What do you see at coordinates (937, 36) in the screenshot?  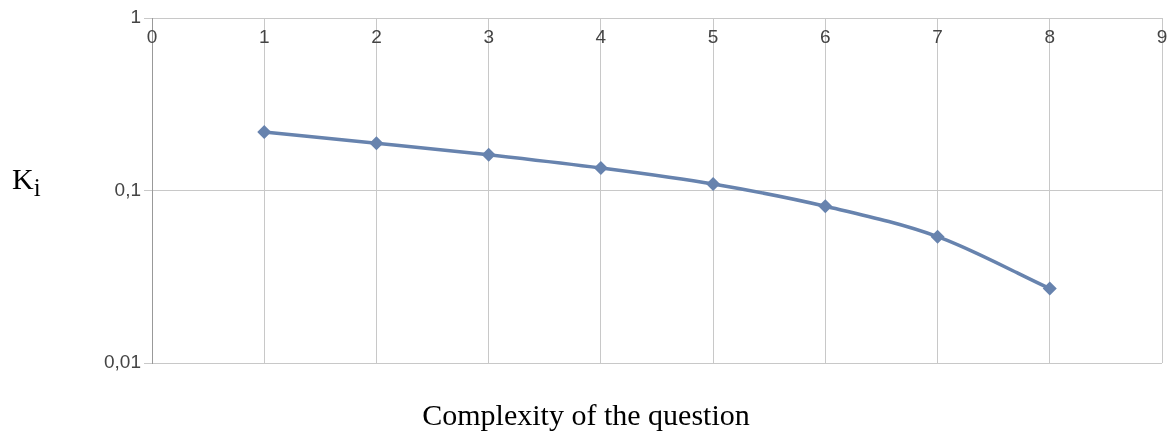 I see `x-tick-label: 7` at bounding box center [937, 36].